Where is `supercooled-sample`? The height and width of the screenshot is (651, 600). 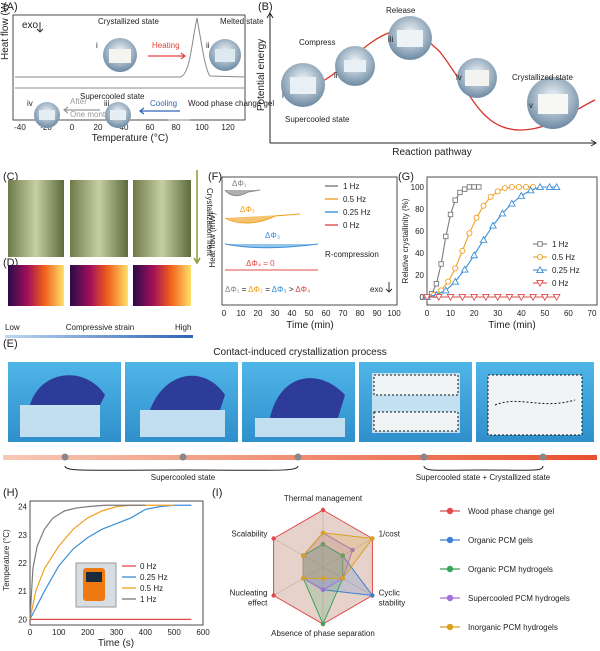
supercooled-sample is located at coordinates (118, 115).